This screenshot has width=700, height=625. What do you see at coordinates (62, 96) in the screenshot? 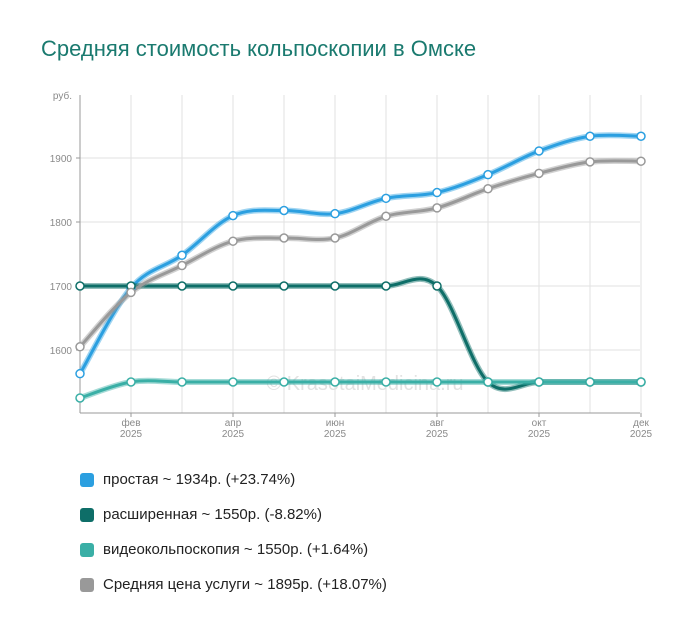
I see `y-axis-label: руб.` at bounding box center [62, 96].